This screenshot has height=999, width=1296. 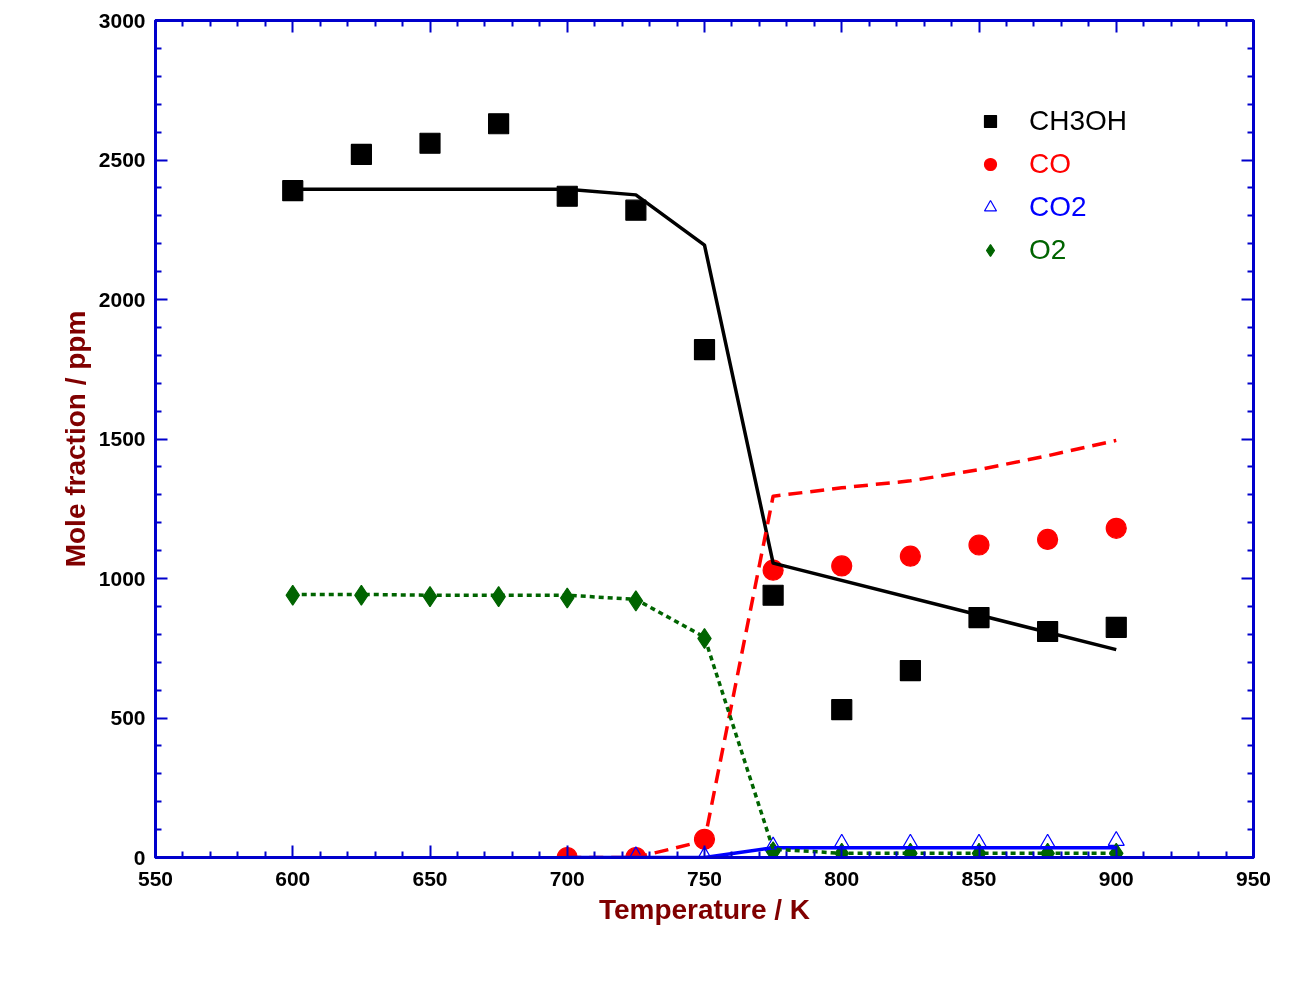 What do you see at coordinates (293, 878) in the screenshot?
I see `x-tick-label: 600` at bounding box center [293, 878].